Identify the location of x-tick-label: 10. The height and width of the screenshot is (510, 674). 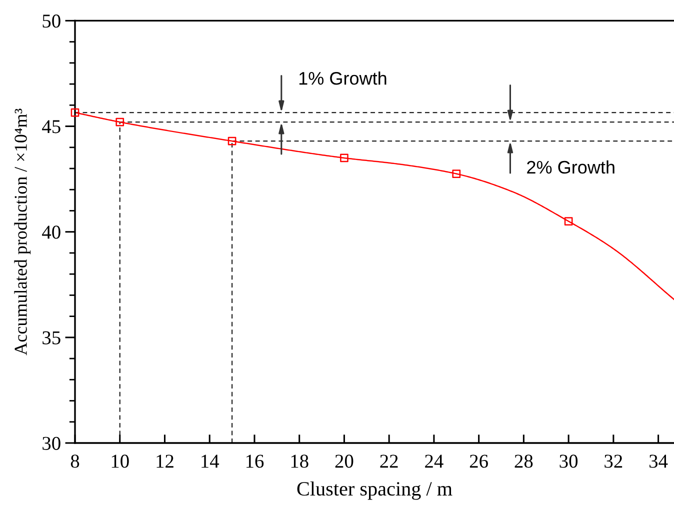
(120, 461).